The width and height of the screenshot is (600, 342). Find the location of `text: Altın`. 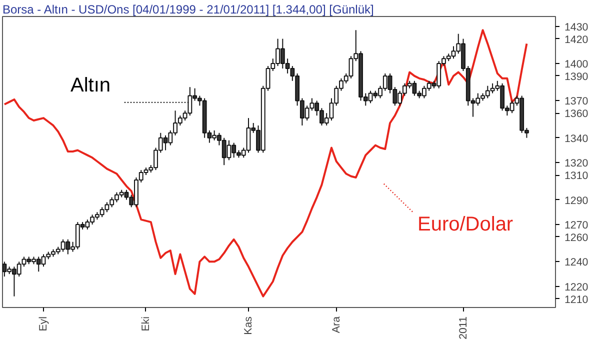

text: Altın is located at coordinates (90, 85).